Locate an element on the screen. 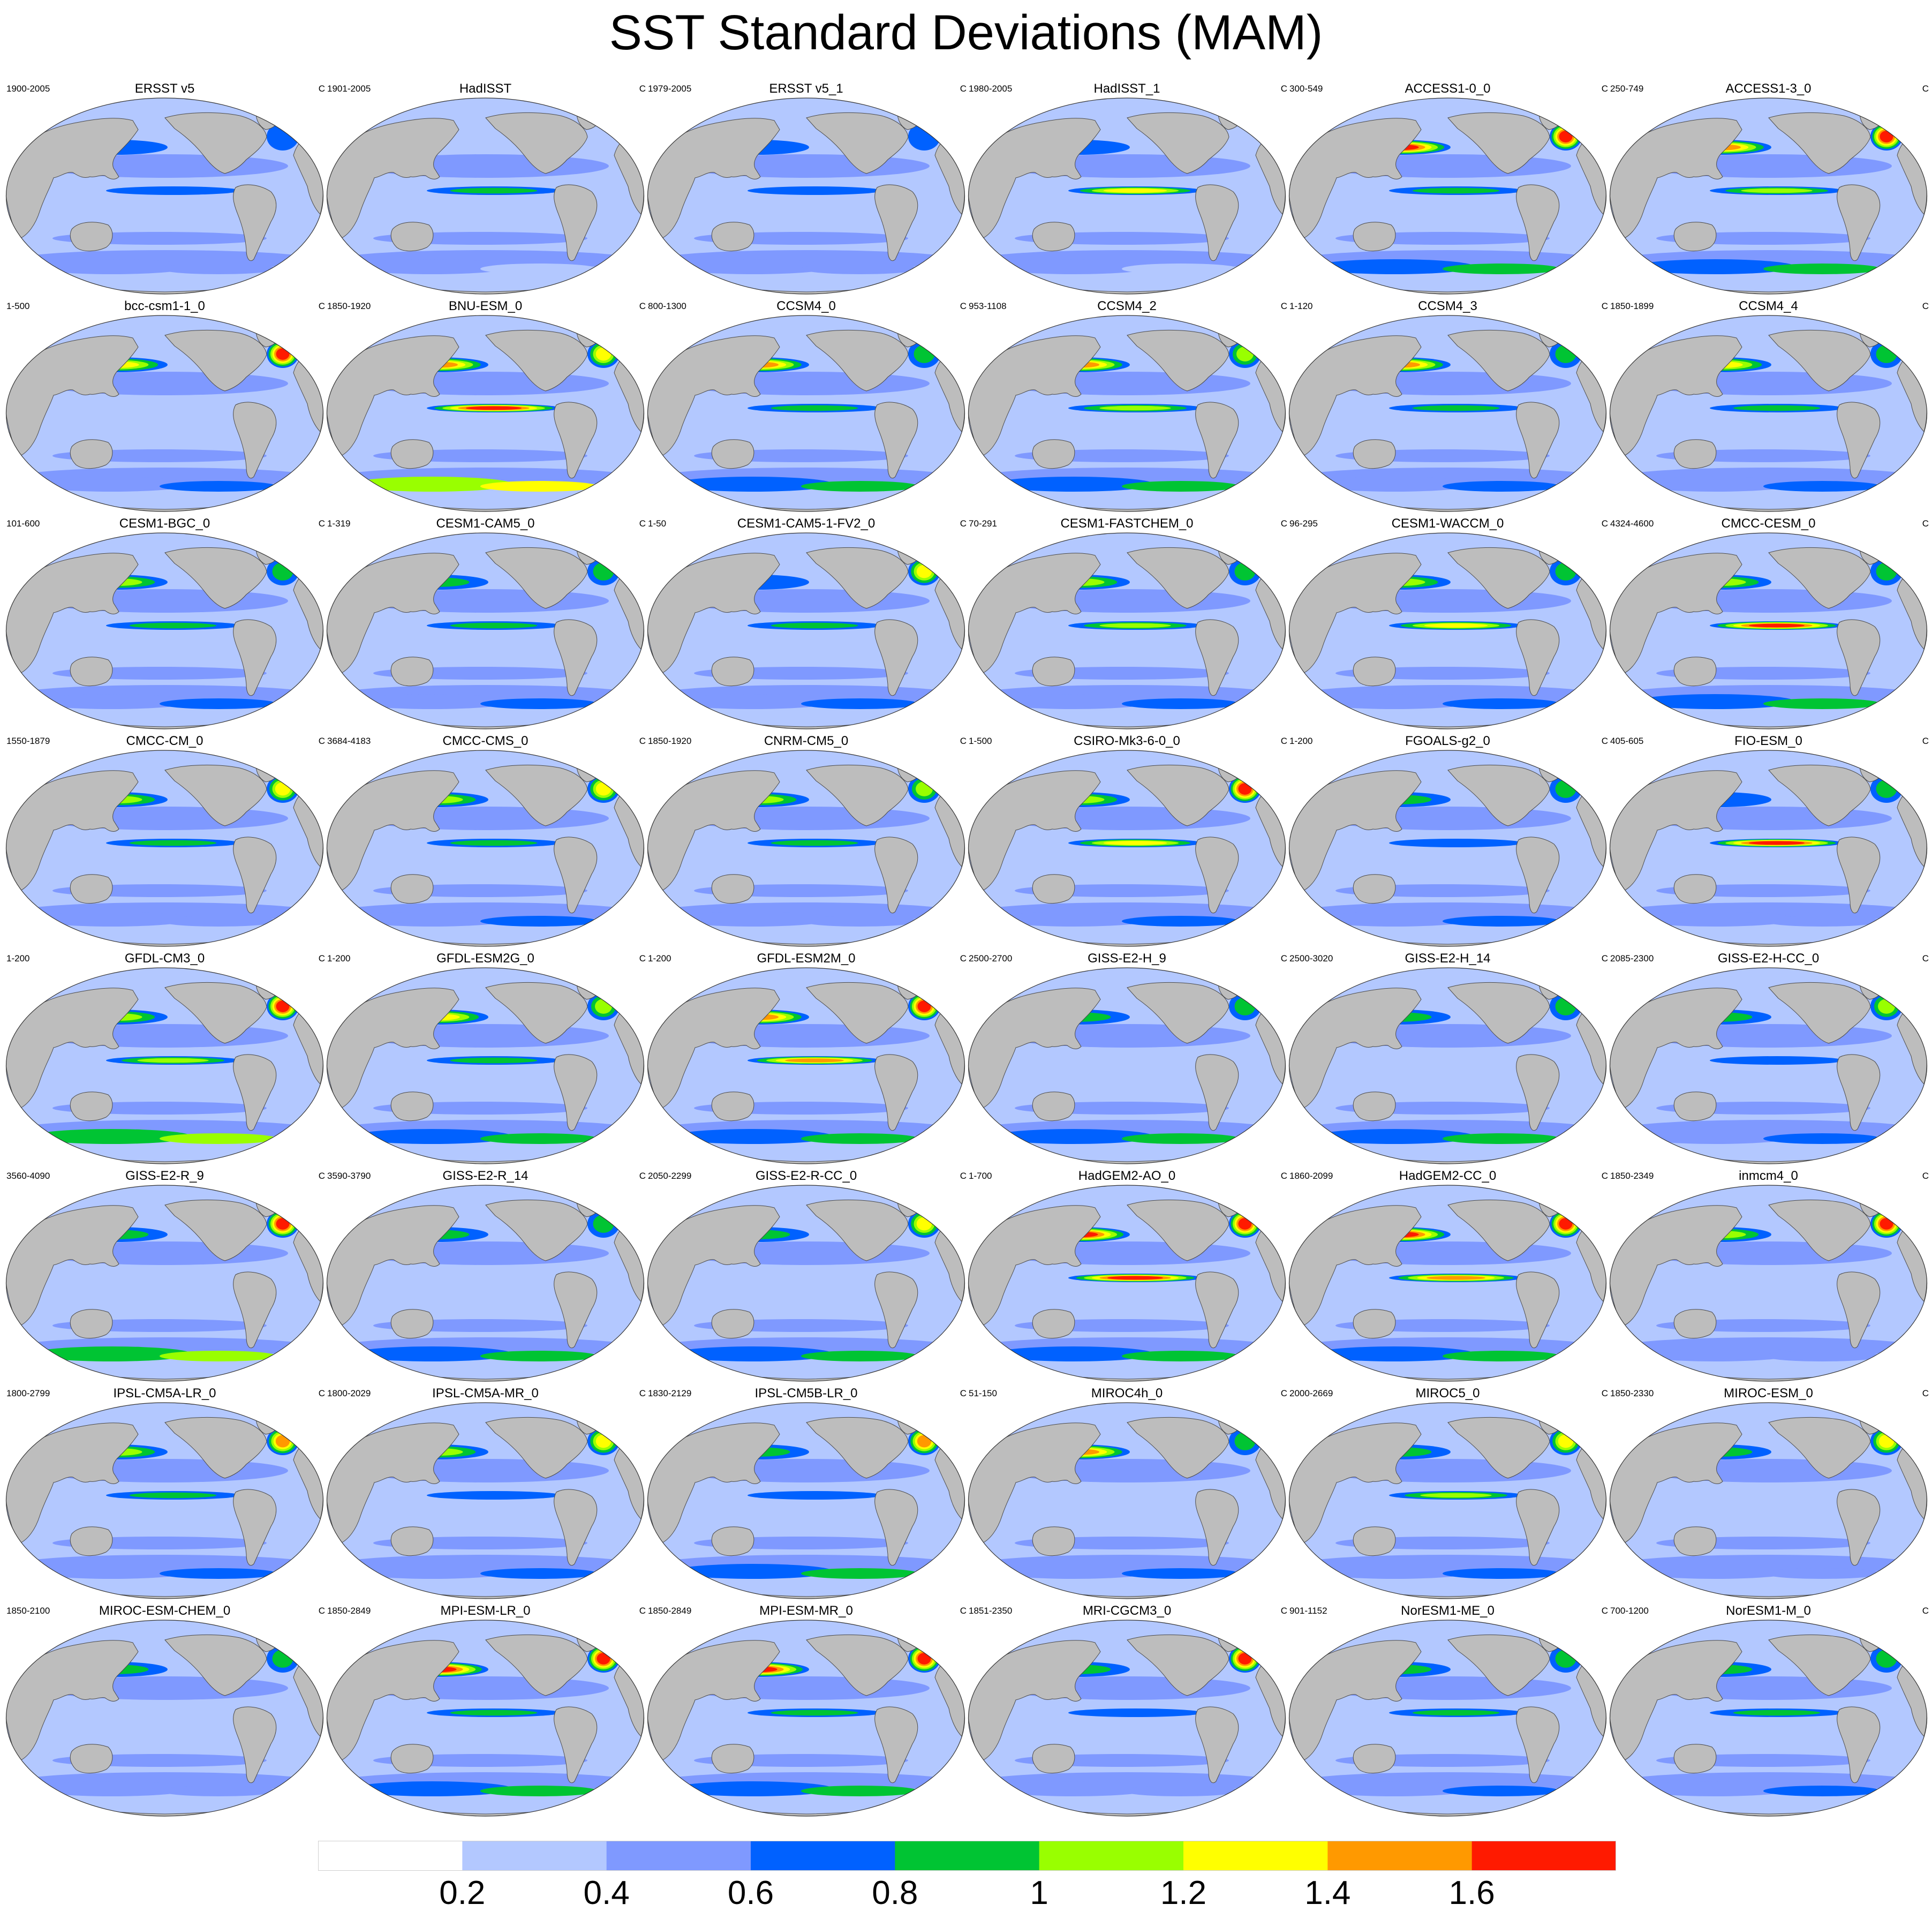  panel-years: 250-749 is located at coordinates (1627, 89).